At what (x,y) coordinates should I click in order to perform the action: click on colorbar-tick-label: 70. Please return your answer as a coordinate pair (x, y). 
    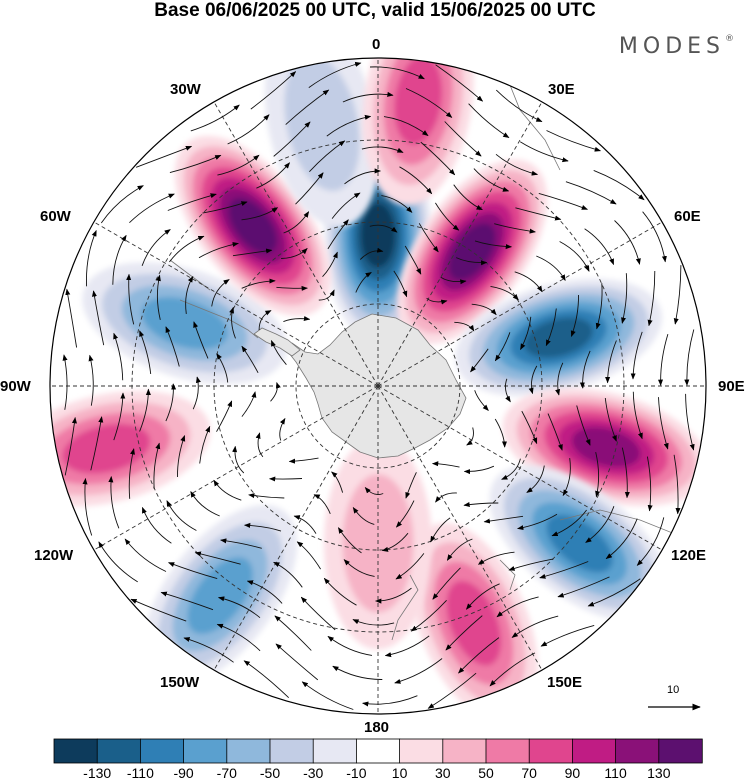
    Looking at the image, I should click on (529, 773).